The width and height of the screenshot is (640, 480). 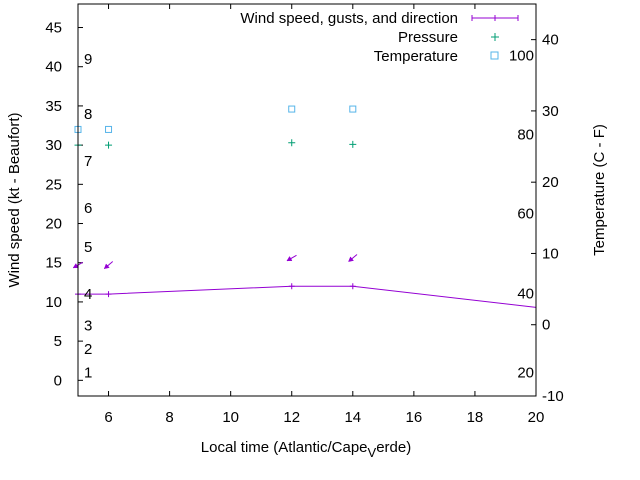 I want to click on y-tick-label-0: 0, so click(x=58, y=380).